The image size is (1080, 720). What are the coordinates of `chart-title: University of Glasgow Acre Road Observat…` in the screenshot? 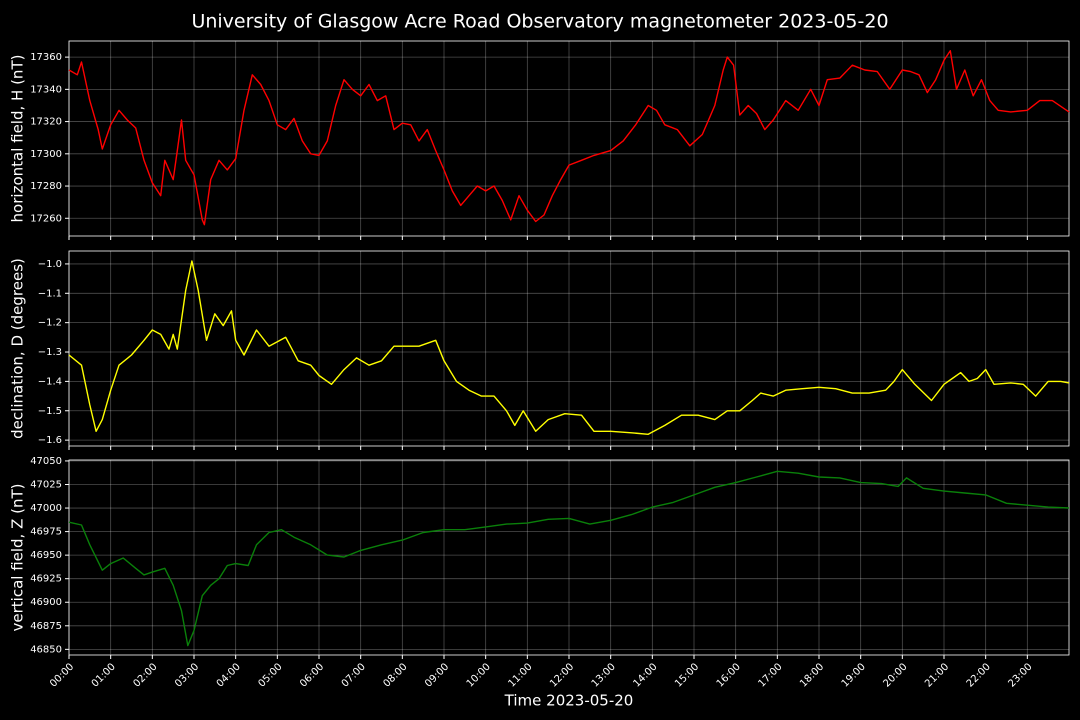 It's located at (539, 22).